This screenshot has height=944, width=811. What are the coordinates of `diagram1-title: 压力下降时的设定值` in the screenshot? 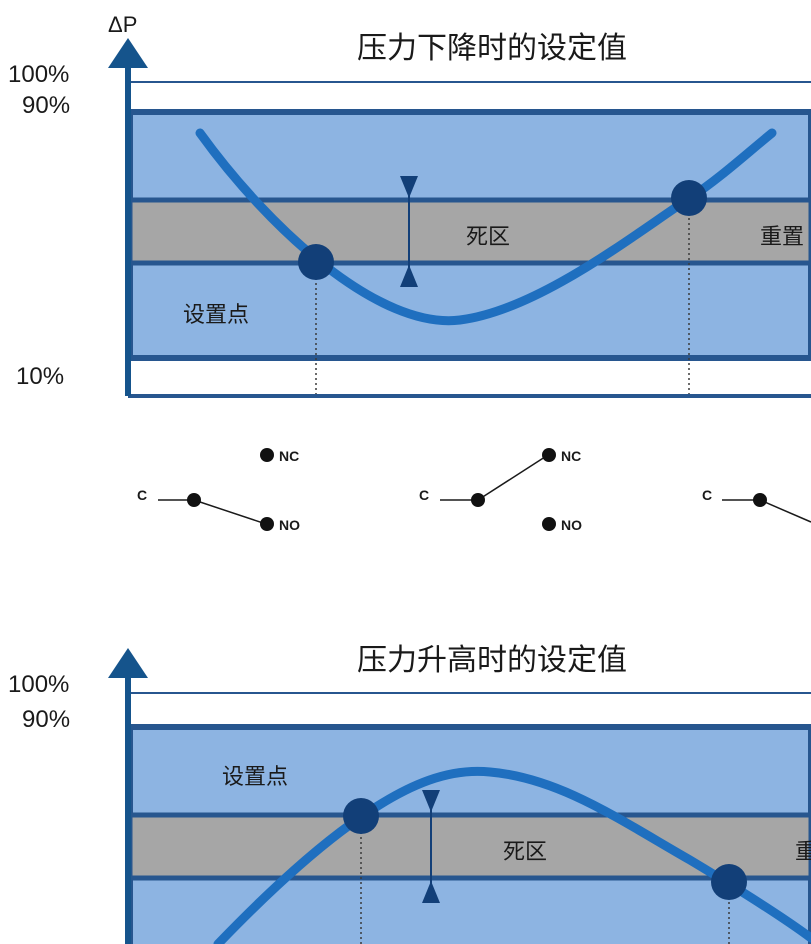 It's located at (492, 48).